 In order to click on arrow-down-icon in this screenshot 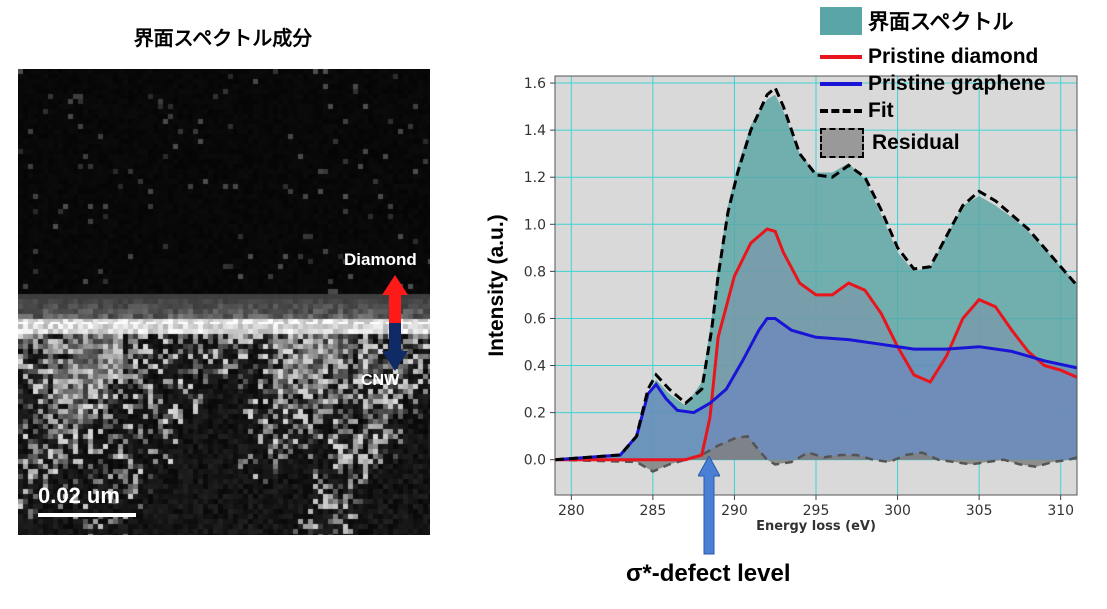, I will do `click(395, 347)`.